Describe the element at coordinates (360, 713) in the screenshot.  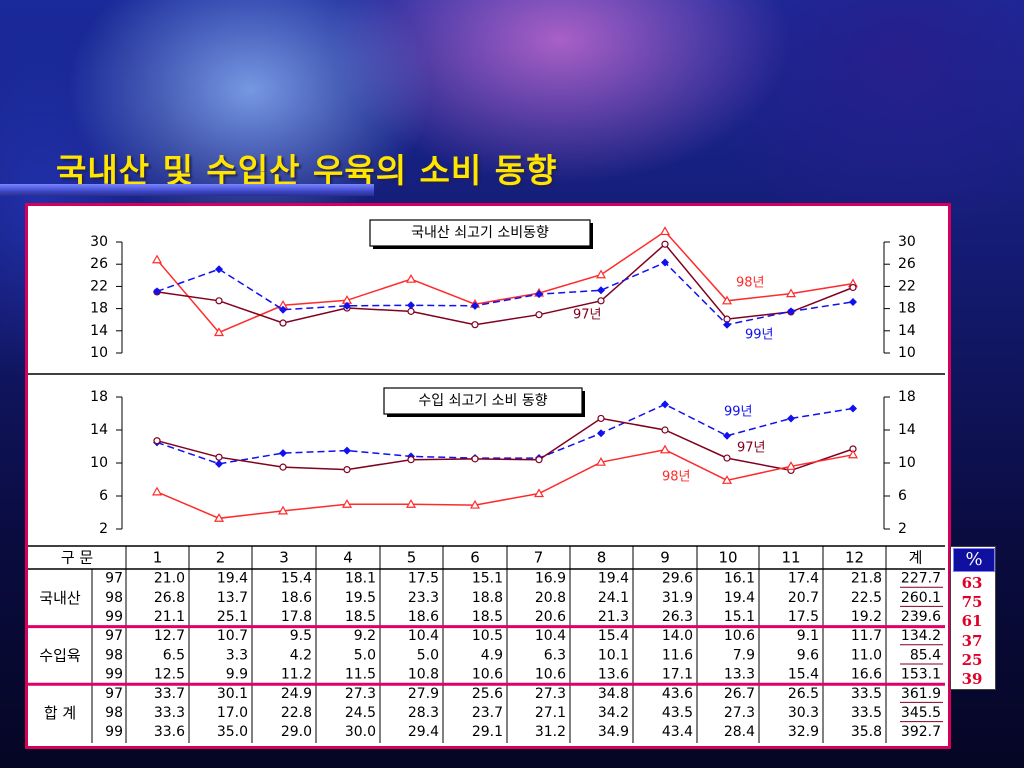
I see `table-value-cell: 24.5` at that location.